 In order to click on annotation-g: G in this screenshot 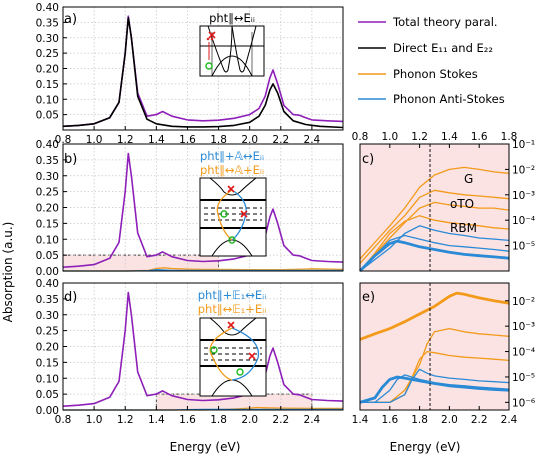, I will do `click(468, 179)`.